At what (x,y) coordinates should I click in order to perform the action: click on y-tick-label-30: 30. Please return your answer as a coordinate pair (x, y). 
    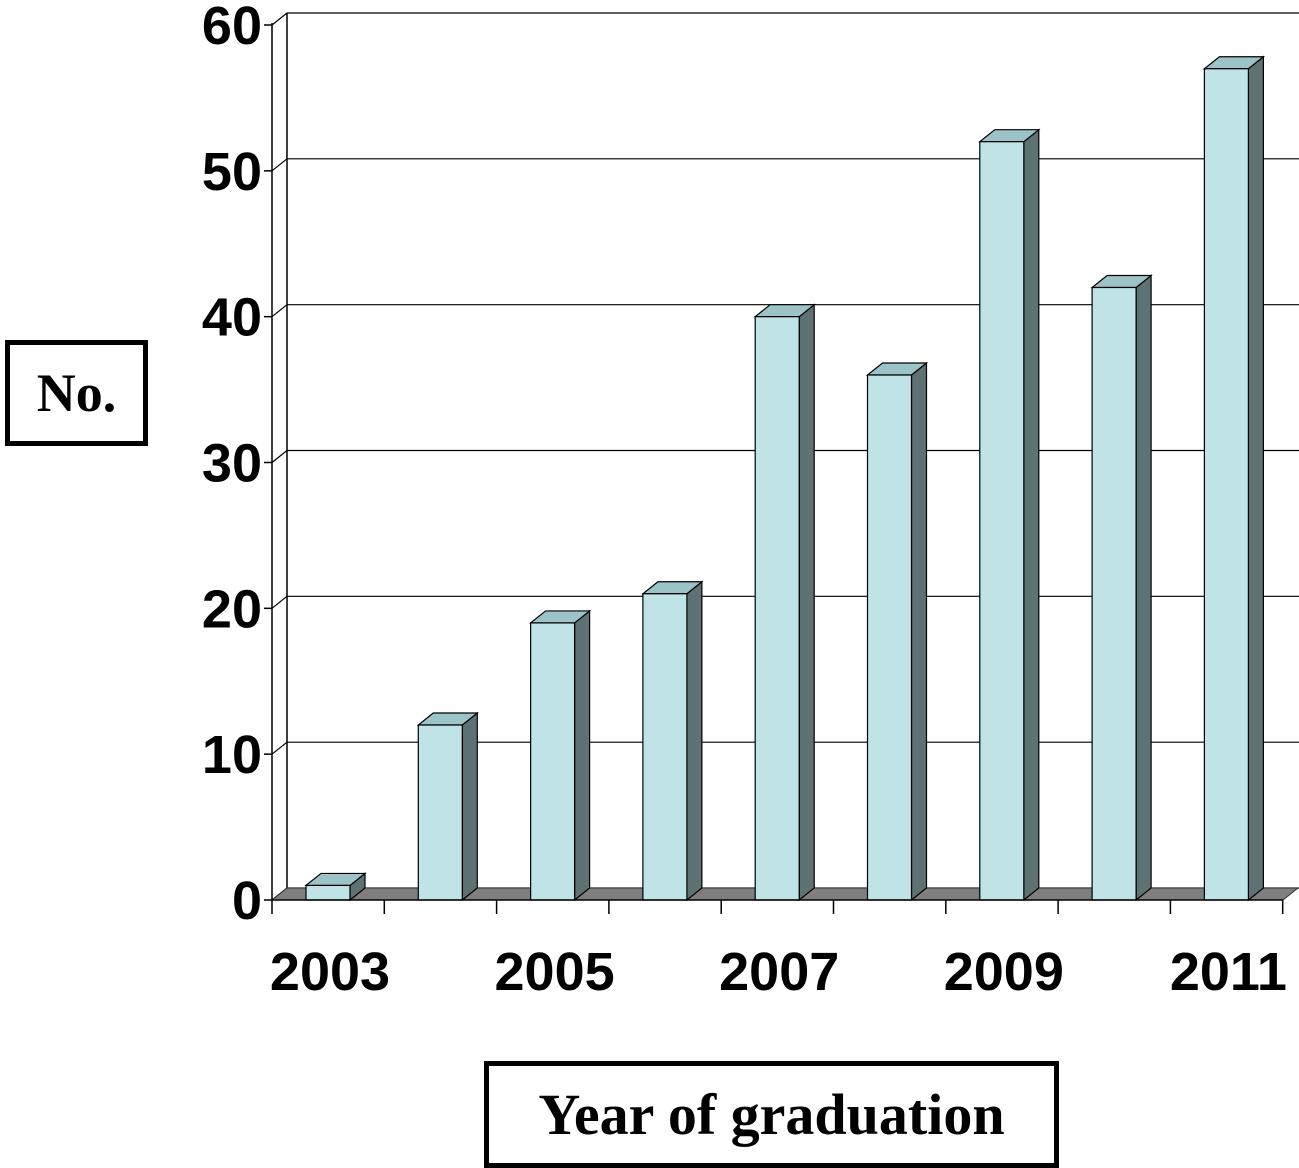
    Looking at the image, I should click on (232, 464).